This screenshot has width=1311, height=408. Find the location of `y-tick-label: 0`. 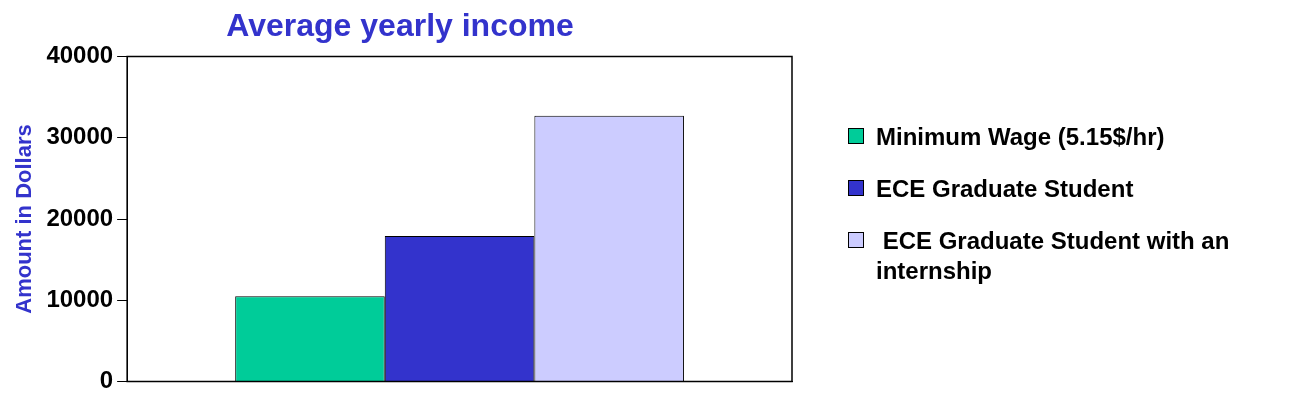

y-tick-label: 0 is located at coordinates (106, 380).